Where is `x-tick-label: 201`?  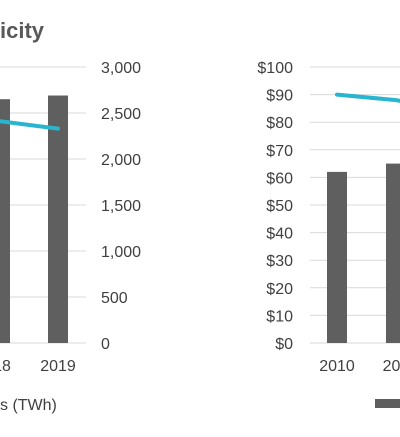 x-tick-label: 201 is located at coordinates (391, 366).